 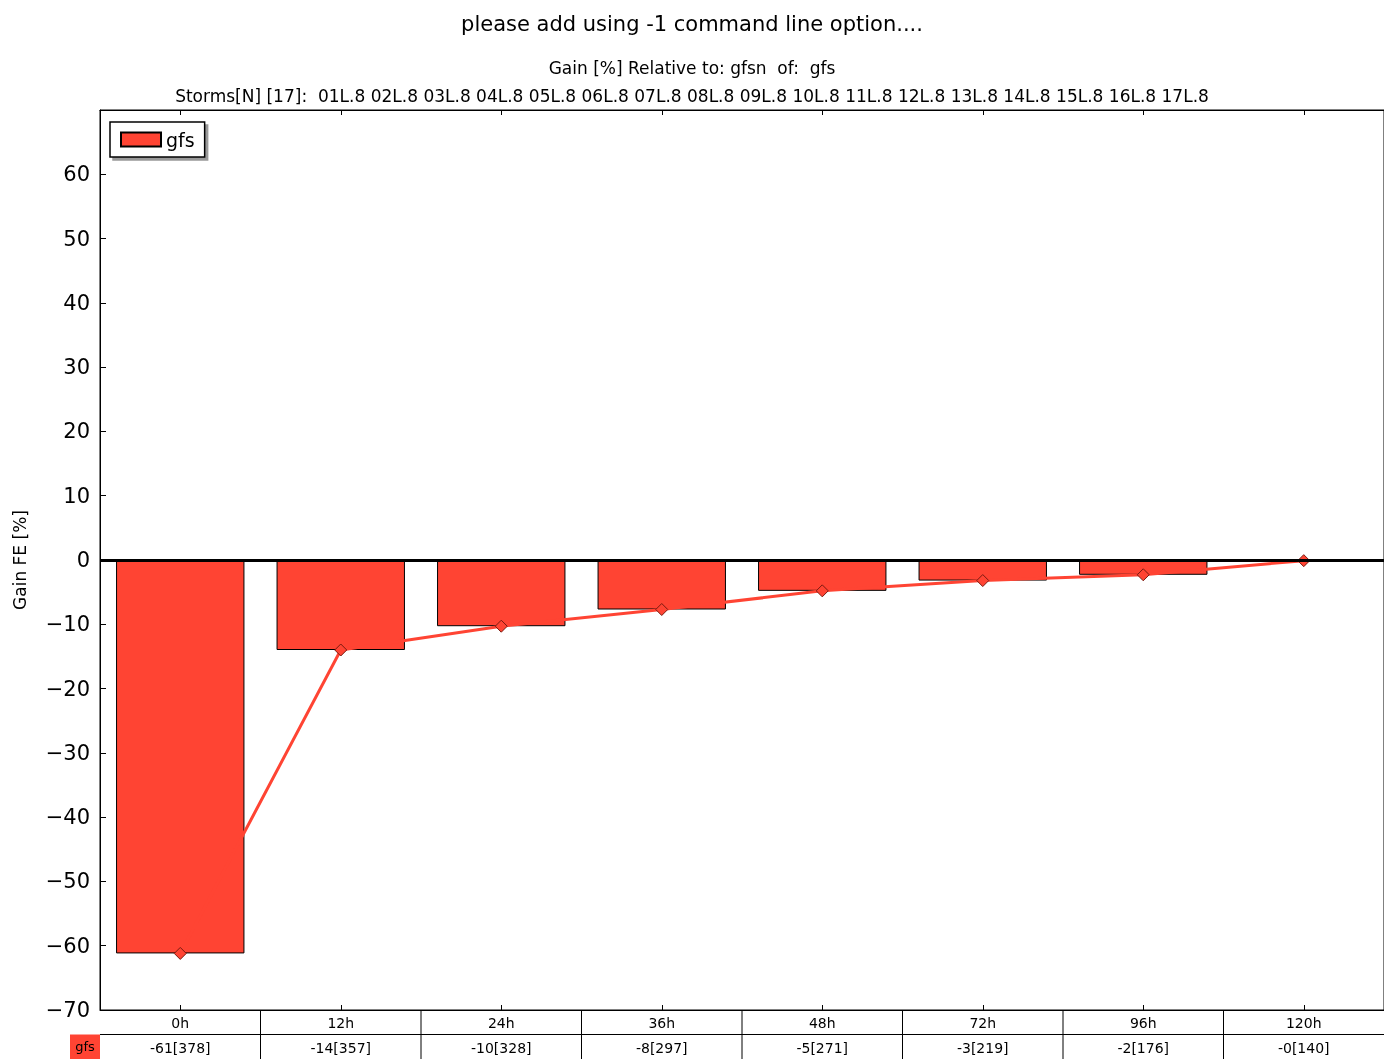 I want to click on y-tick-label: −60, so click(x=67, y=945).